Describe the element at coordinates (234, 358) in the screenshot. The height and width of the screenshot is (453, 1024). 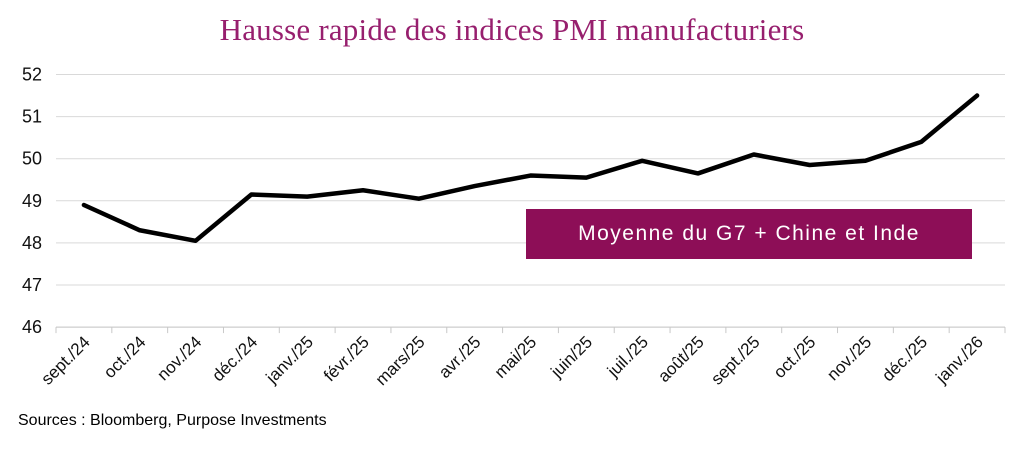
I see `x-tick-label: déc./24` at that location.